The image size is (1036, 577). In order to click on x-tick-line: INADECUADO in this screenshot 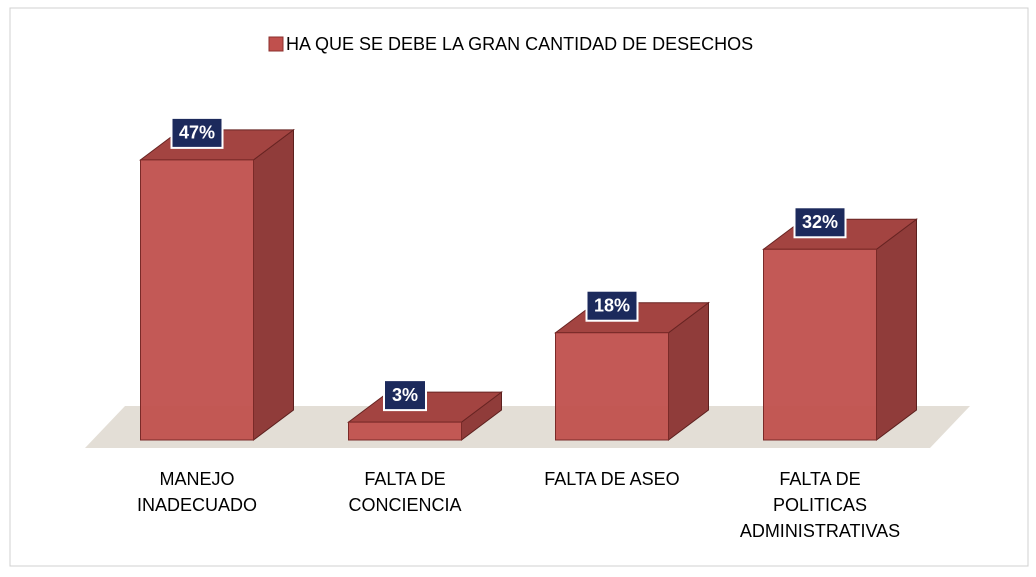, I will do `click(197, 505)`.